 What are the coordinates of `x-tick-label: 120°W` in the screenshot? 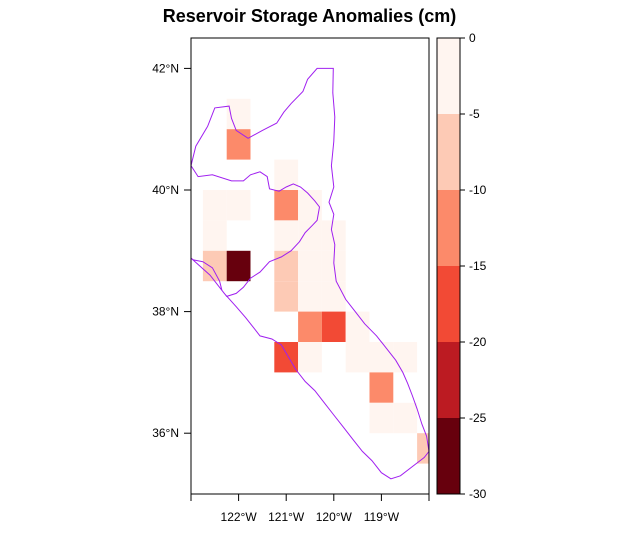 It's located at (334, 517).